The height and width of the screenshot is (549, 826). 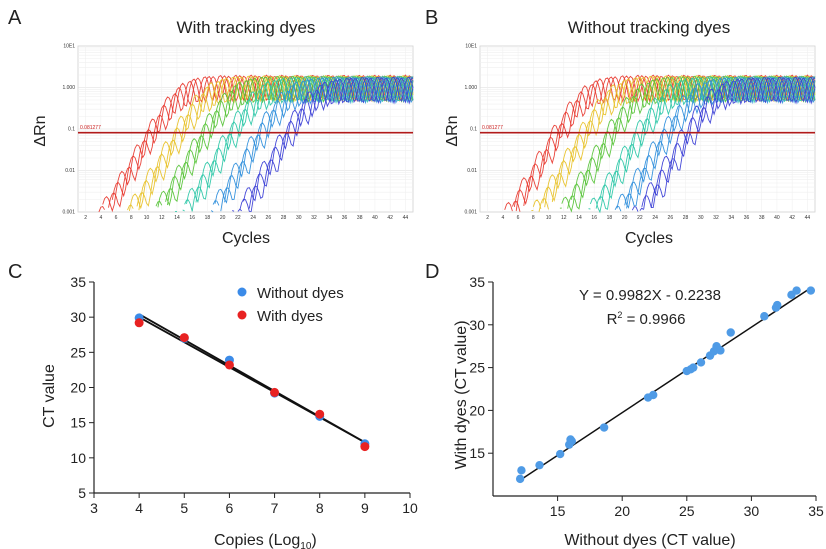 What do you see at coordinates (792, 218) in the screenshot?
I see `x-tick-label: 42` at bounding box center [792, 218].